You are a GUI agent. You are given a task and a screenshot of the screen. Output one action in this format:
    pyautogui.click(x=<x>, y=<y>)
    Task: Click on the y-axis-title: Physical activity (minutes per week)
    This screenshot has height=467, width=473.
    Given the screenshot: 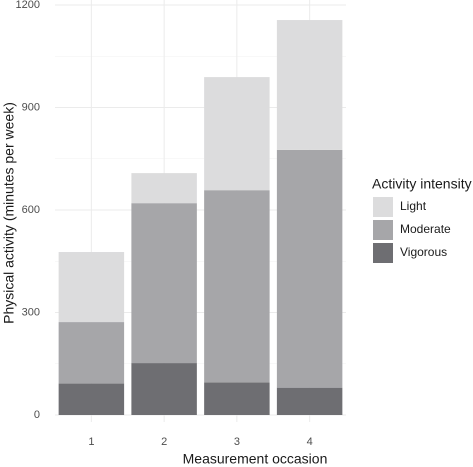 What is the action you would take?
    pyautogui.click(x=9, y=213)
    